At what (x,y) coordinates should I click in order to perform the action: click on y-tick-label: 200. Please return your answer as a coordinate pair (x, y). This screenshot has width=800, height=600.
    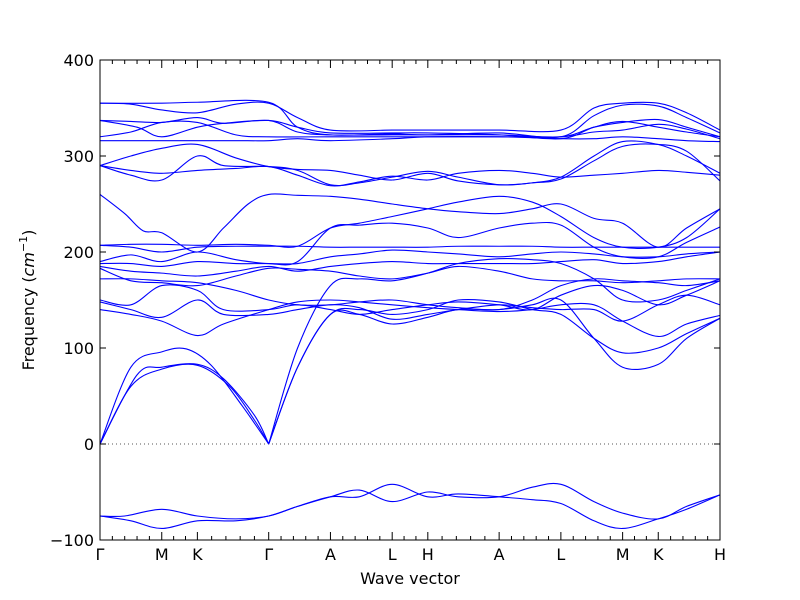
    Looking at the image, I should click on (78, 252).